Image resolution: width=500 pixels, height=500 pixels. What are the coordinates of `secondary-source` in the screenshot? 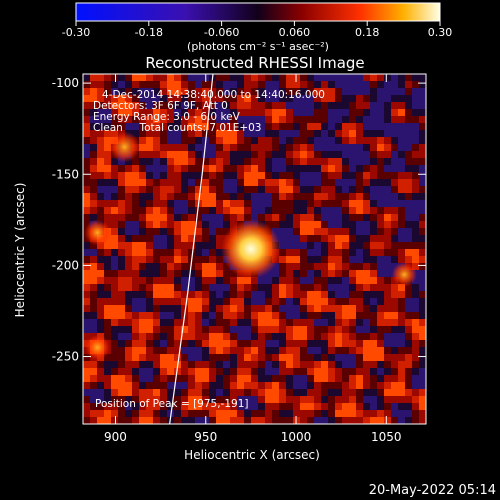 It's located at (97, 232).